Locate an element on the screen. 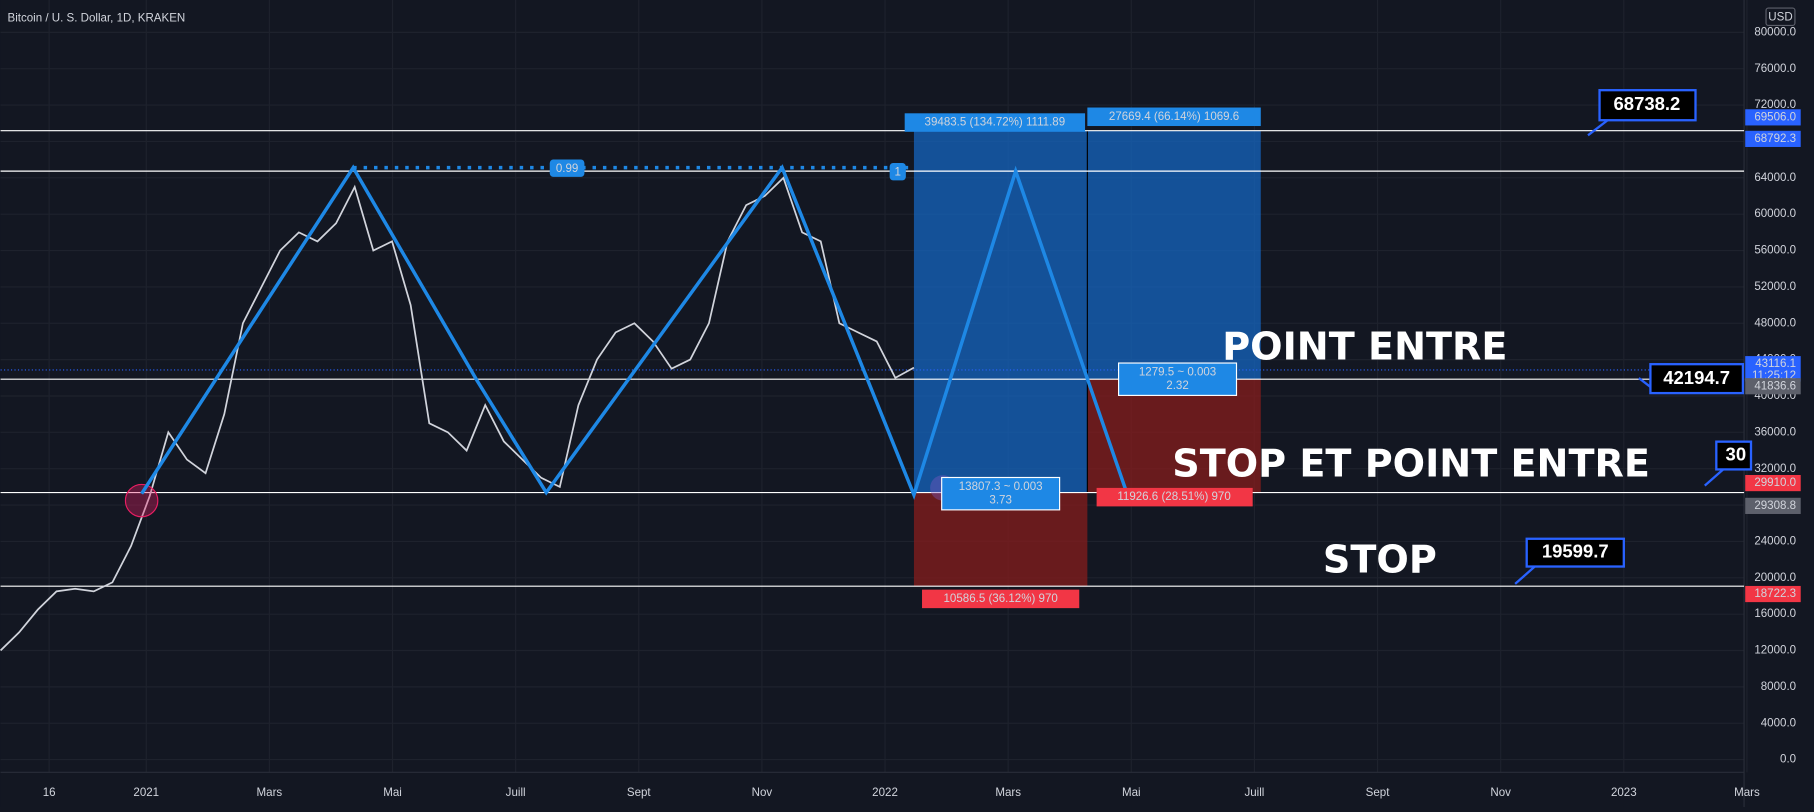 This screenshot has height=812, width=1814. stop-label: 10586.5 (36.12%) 970 is located at coordinates (1001, 599).